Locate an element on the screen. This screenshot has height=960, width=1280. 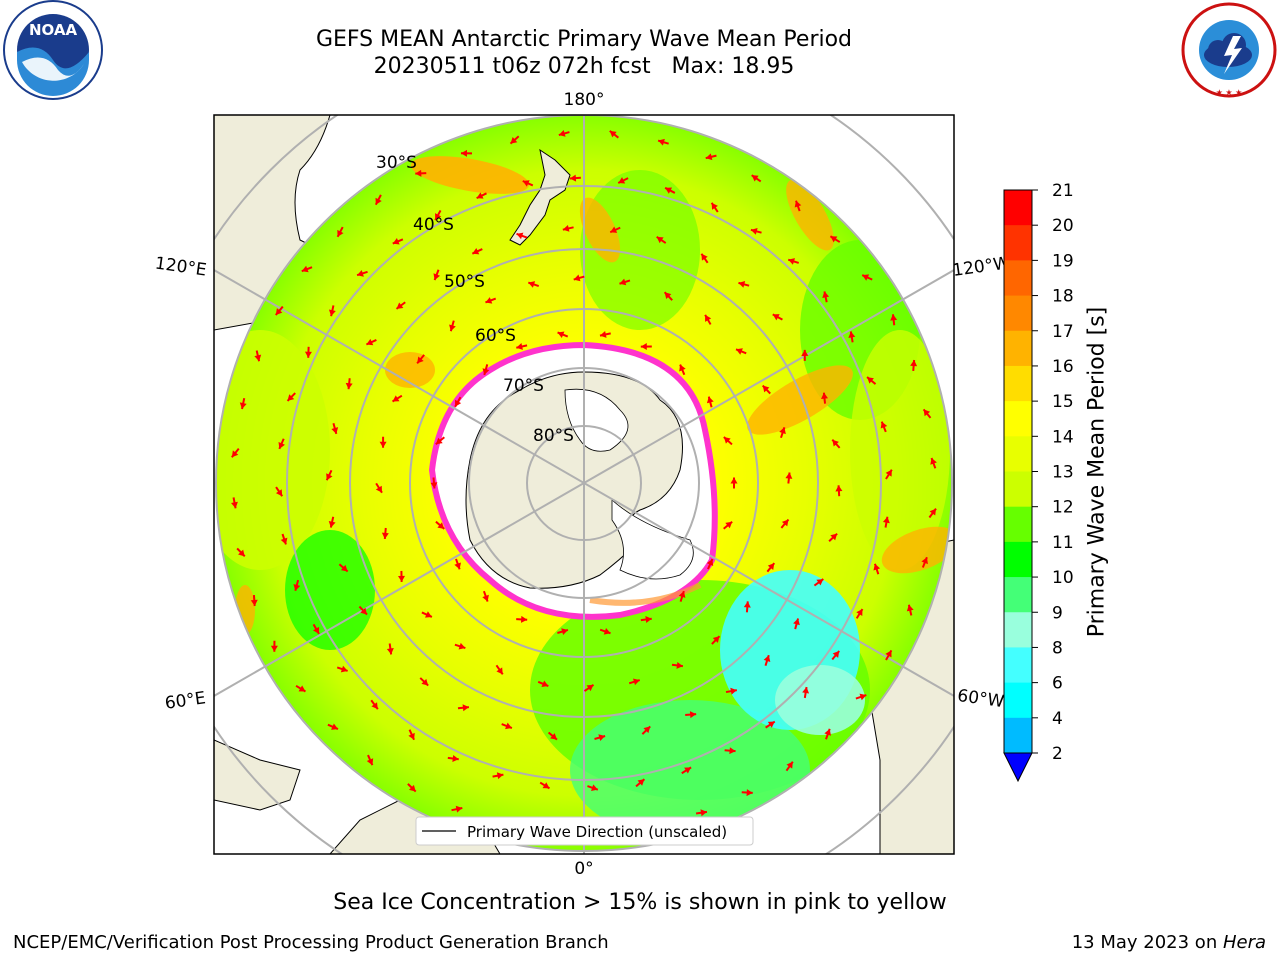
map-legend: Primary Wave Direction (unscaled) is located at coordinates (584, 831).